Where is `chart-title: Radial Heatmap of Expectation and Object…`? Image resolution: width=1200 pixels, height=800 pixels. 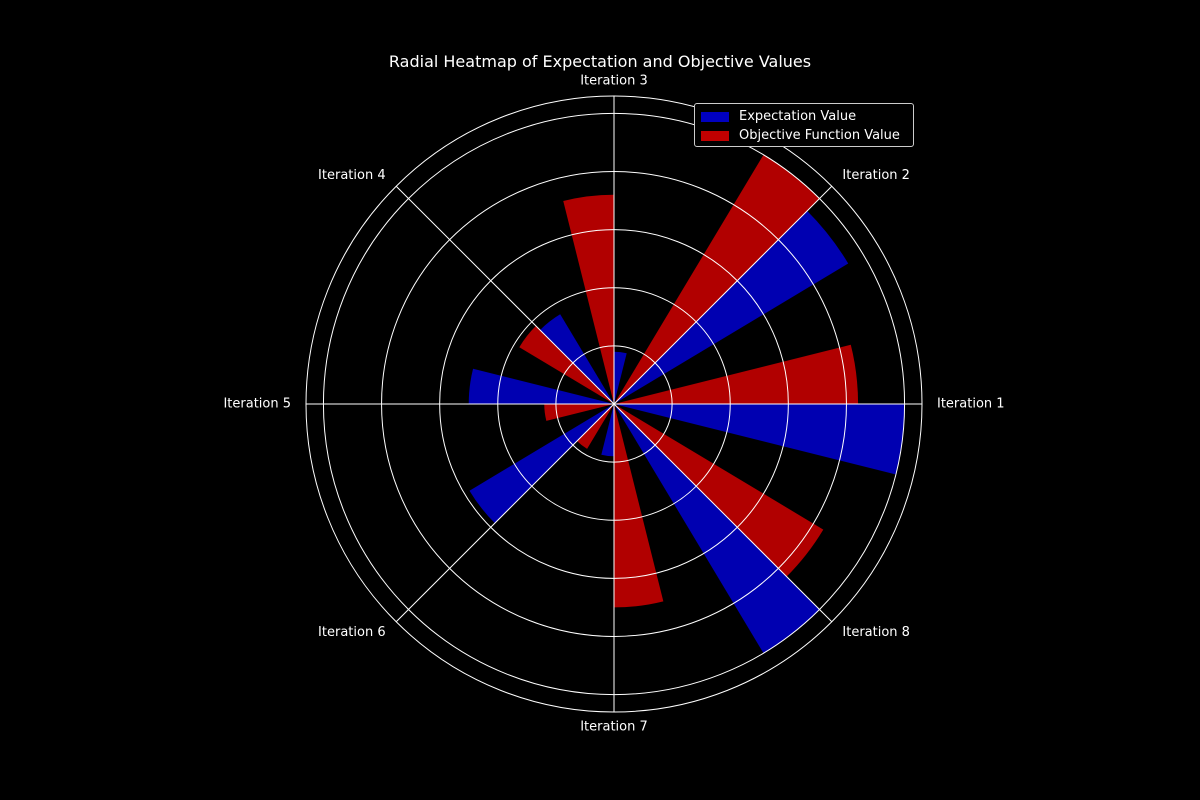
chart-title: Radial Heatmap of Expectation and Object… is located at coordinates (600, 61).